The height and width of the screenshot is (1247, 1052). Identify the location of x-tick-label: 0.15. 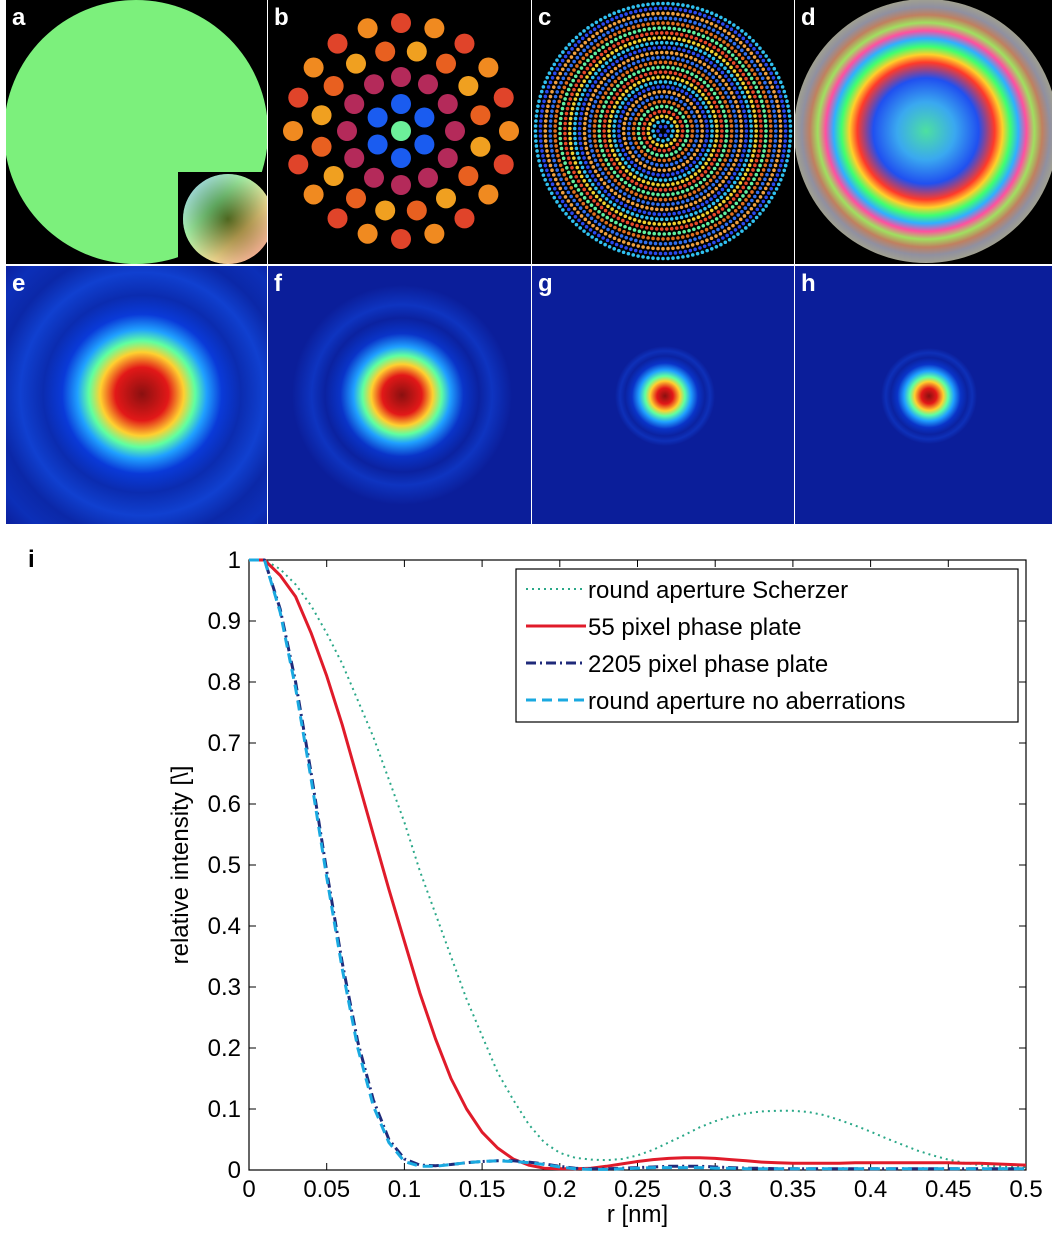
(482, 1189).